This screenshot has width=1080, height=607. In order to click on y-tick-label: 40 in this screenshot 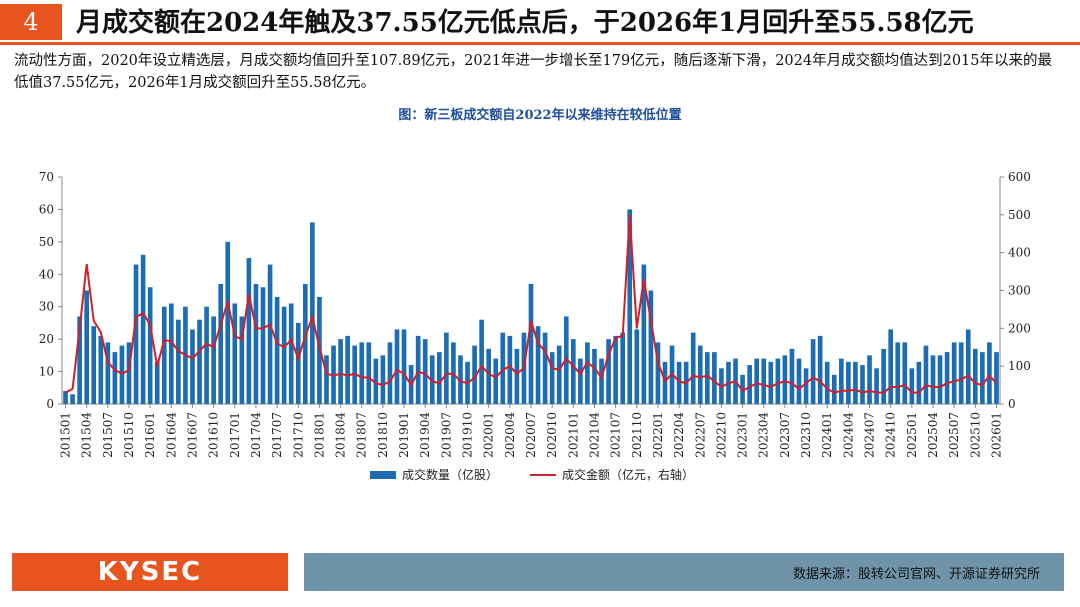, I will do `click(46, 274)`.